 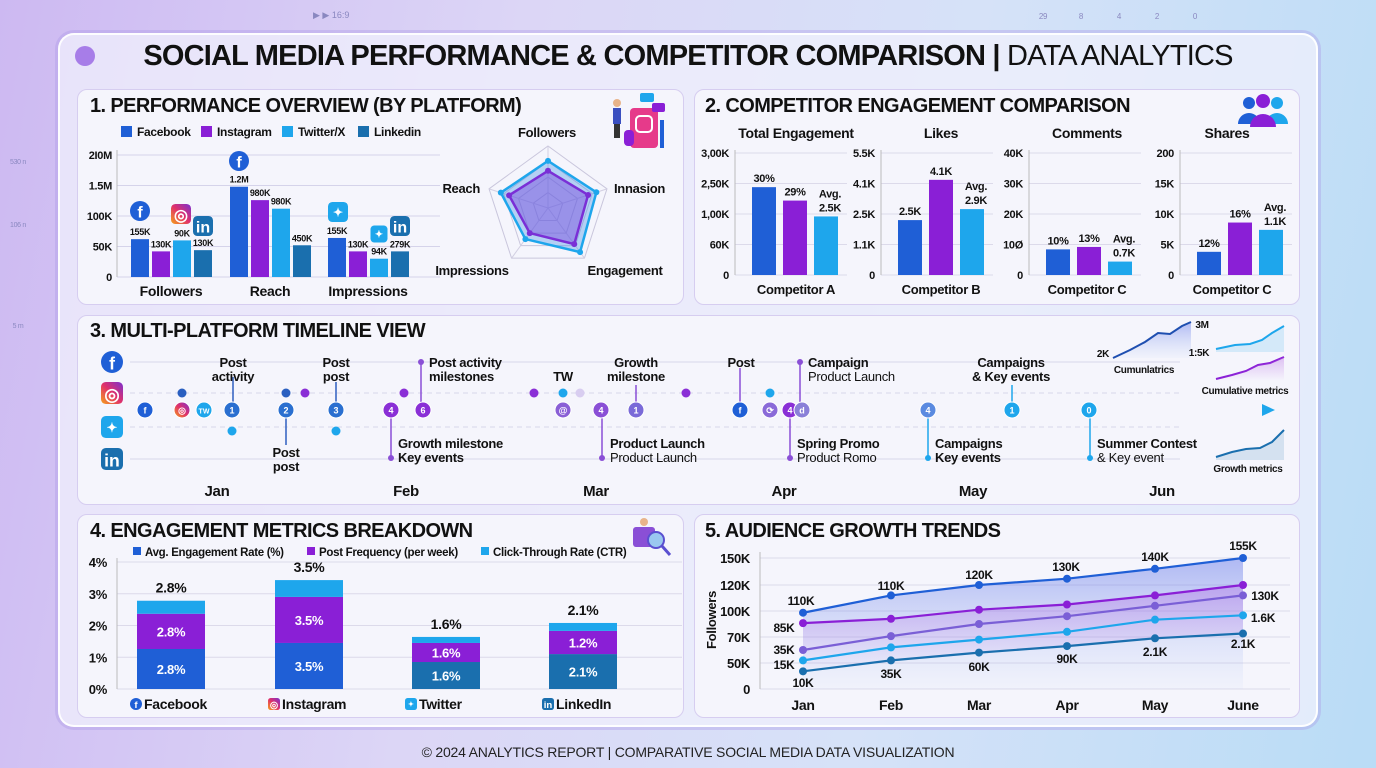 What do you see at coordinates (657, 443) in the screenshot?
I see `event-title: Product Launch` at bounding box center [657, 443].